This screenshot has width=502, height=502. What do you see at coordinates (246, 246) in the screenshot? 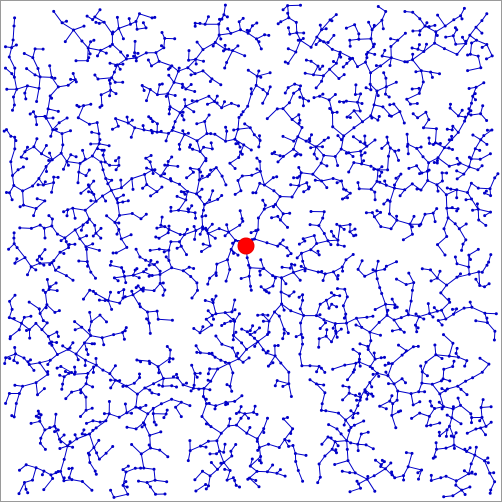
I see `start-node` at bounding box center [246, 246].